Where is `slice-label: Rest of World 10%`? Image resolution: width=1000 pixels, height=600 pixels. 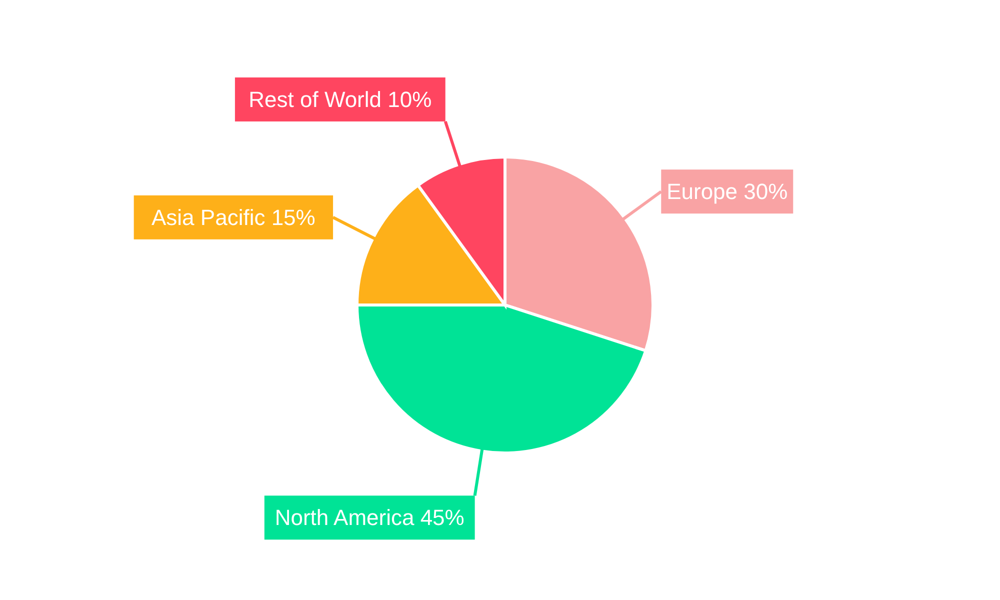
slice-label: Rest of World 10% is located at coordinates (340, 99).